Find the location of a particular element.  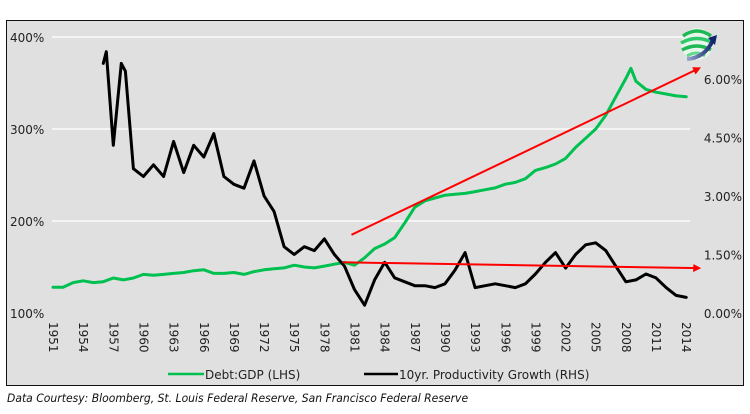

x-axis-tick-label: 1993 is located at coordinates (475, 337).